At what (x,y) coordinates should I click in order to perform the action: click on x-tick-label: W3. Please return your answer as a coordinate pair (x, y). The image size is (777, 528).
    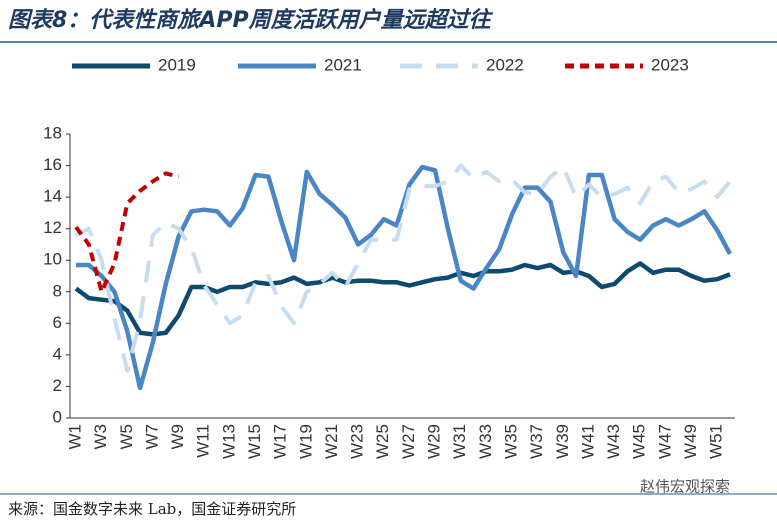
    Looking at the image, I should click on (100, 437).